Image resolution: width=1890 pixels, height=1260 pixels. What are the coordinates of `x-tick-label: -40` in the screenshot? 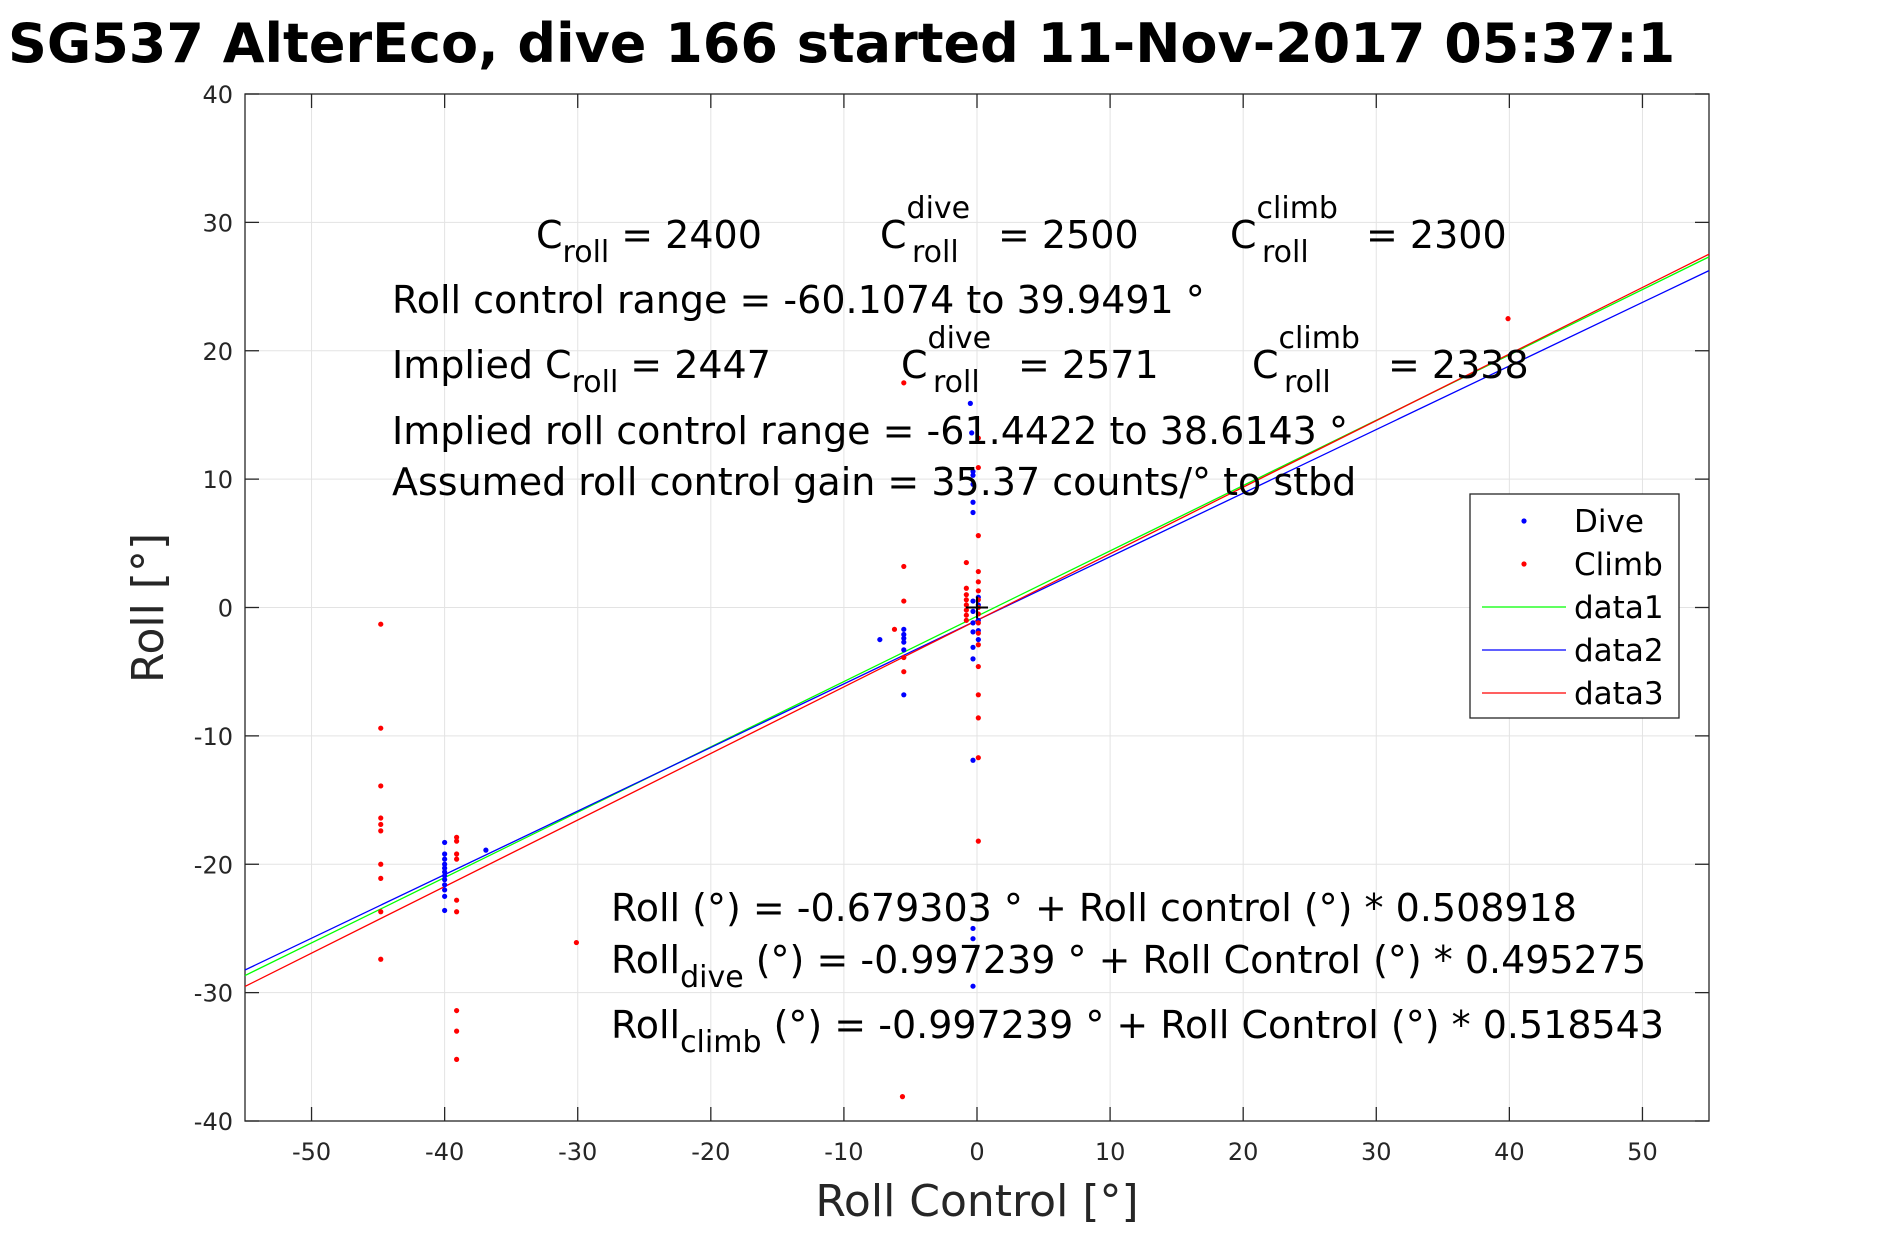 It's located at (444, 1152).